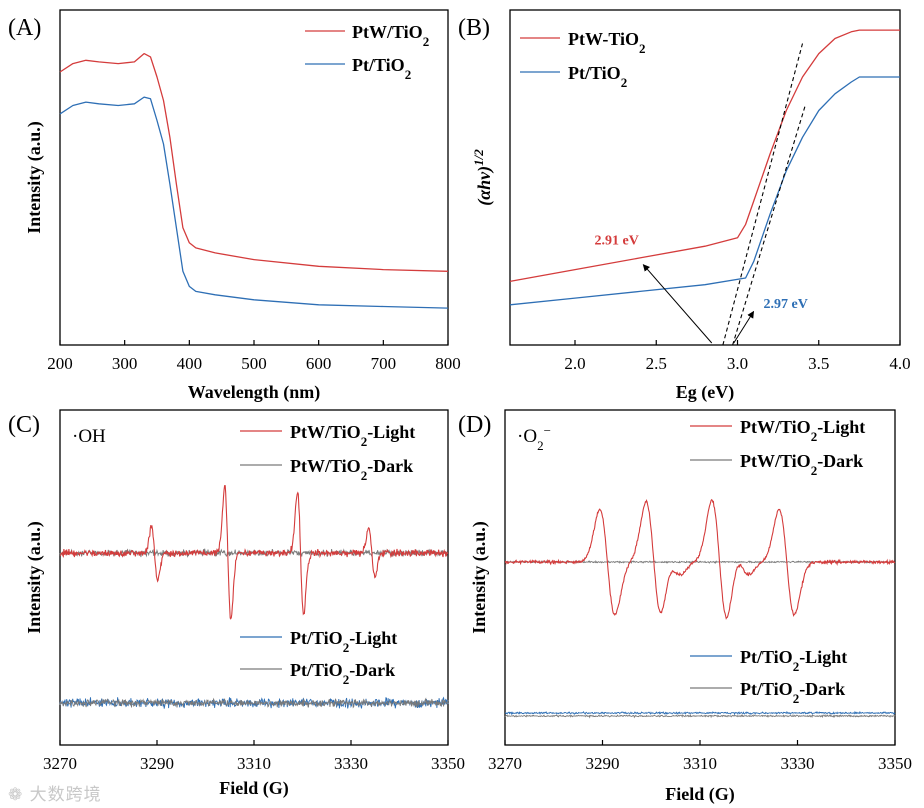 Image resolution: width=924 pixels, height=808 pixels. I want to click on x-tick-label: 2.5, so click(656, 363).